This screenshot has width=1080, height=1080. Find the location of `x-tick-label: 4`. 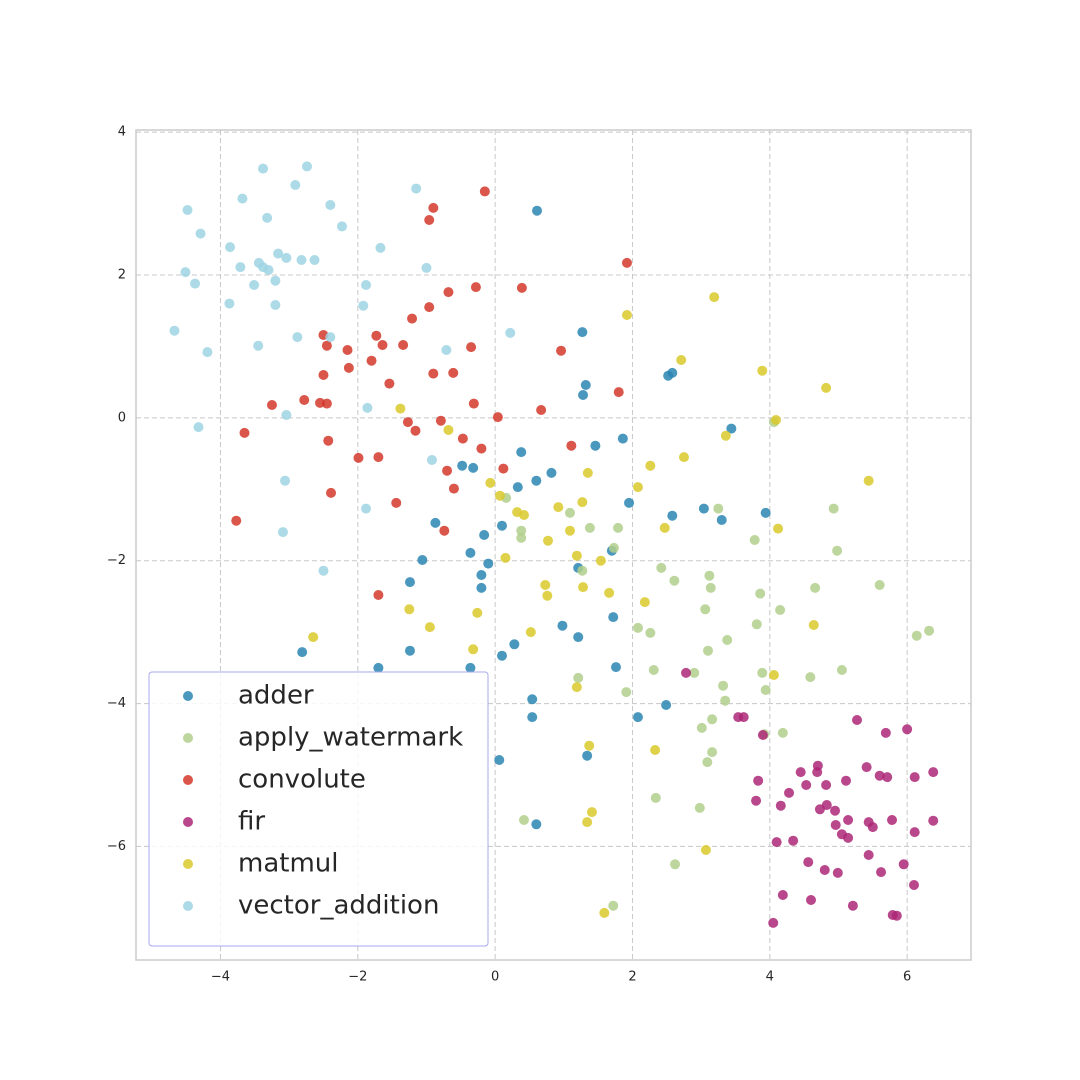

x-tick-label: 4 is located at coordinates (770, 977).